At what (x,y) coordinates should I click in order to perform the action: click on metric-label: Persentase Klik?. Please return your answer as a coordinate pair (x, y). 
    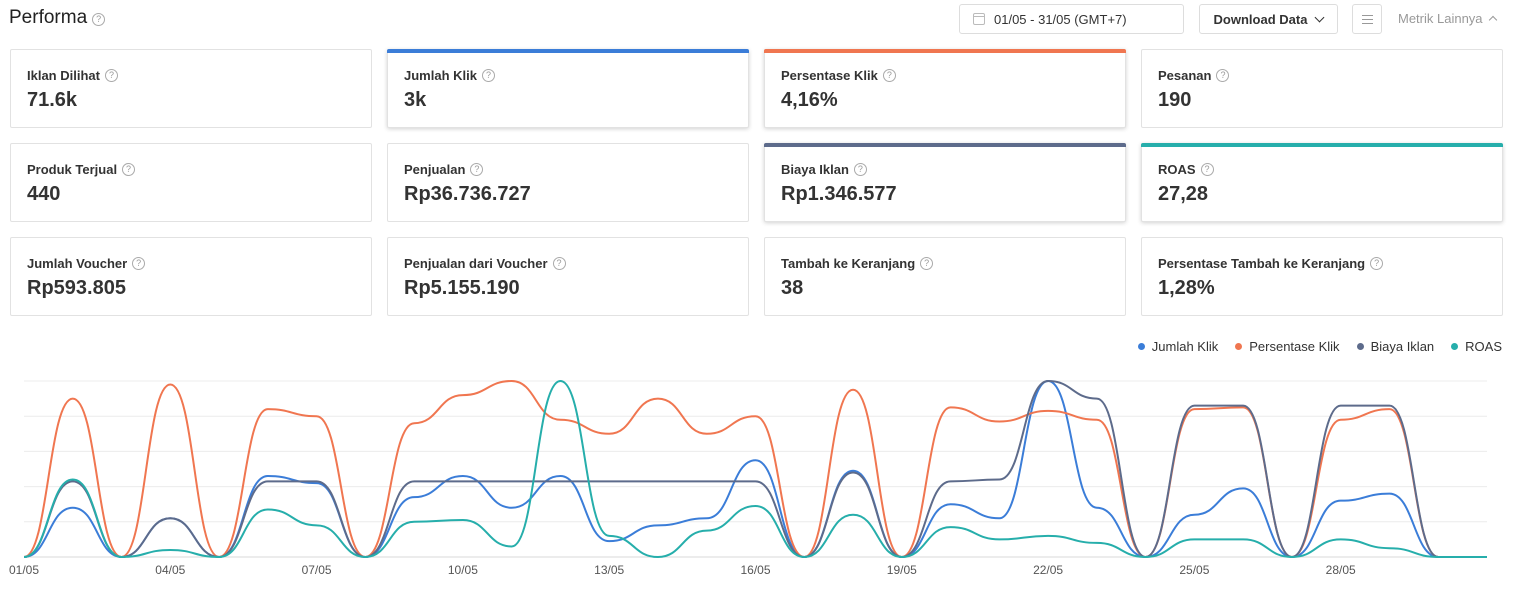
    Looking at the image, I should click on (838, 75).